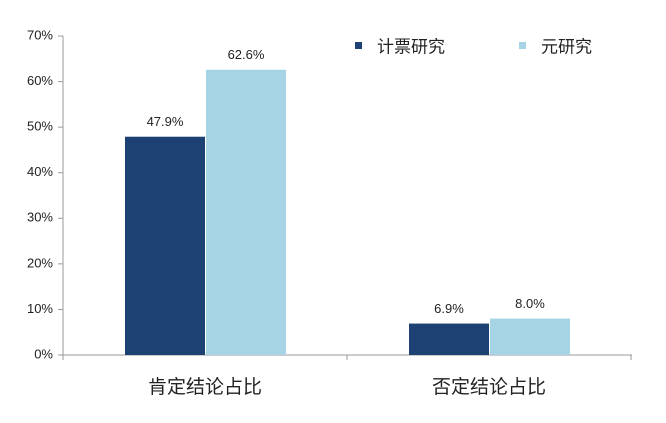 This screenshot has height=423, width=666. What do you see at coordinates (530, 303) in the screenshot?
I see `value-label: 8.0%` at bounding box center [530, 303].